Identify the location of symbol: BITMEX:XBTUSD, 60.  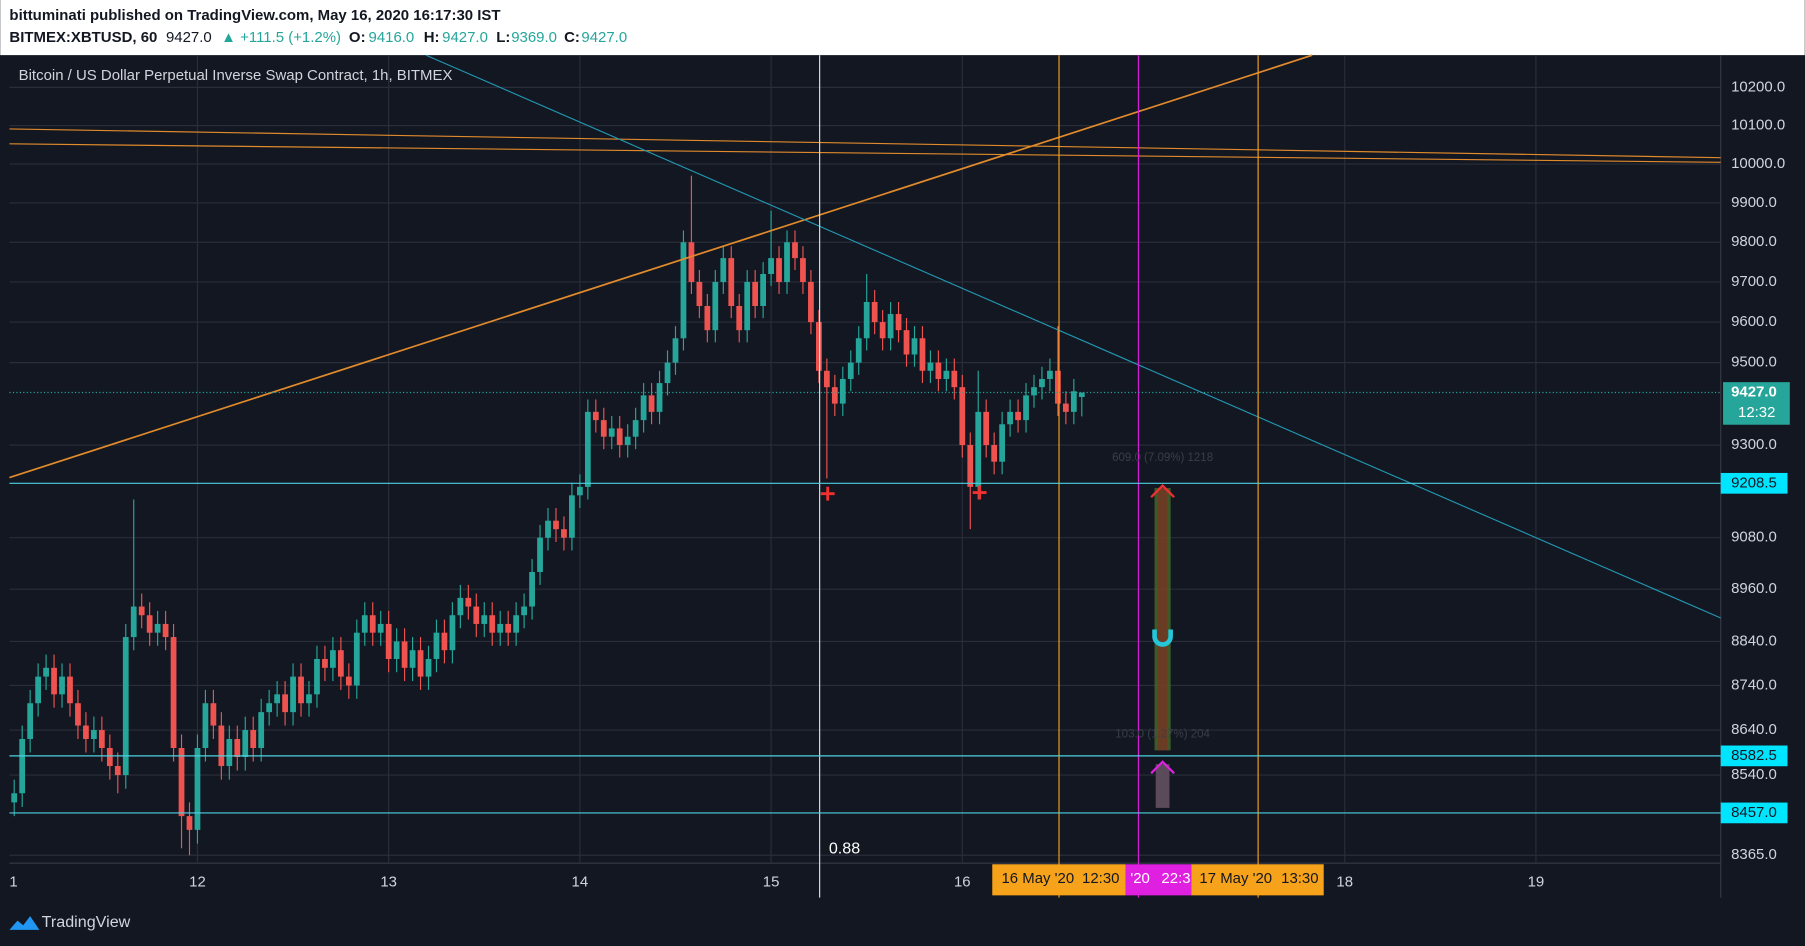
(83, 37).